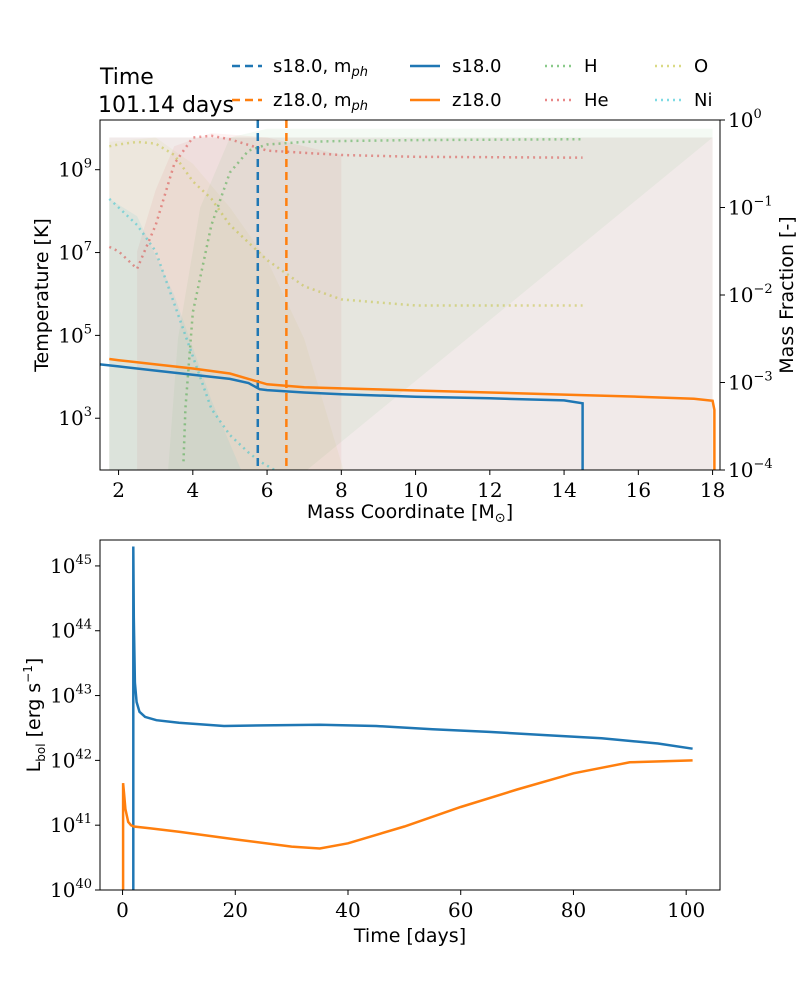  I want to click on top-x-axis-label: Mass Coordinate [M⊙], so click(410, 513).